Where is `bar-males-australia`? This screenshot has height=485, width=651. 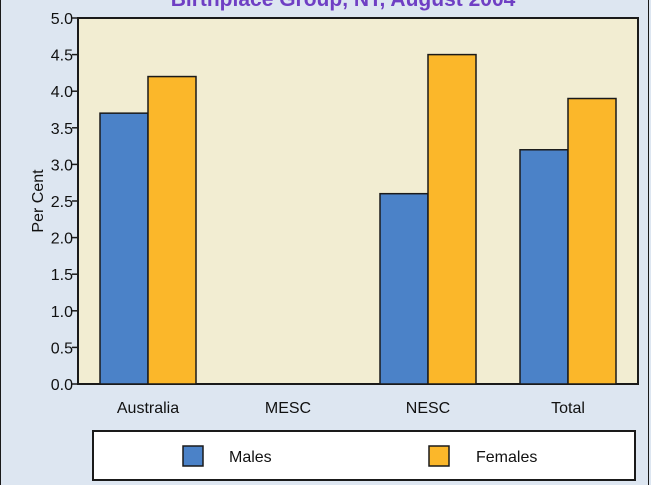 bar-males-australia is located at coordinates (124, 248).